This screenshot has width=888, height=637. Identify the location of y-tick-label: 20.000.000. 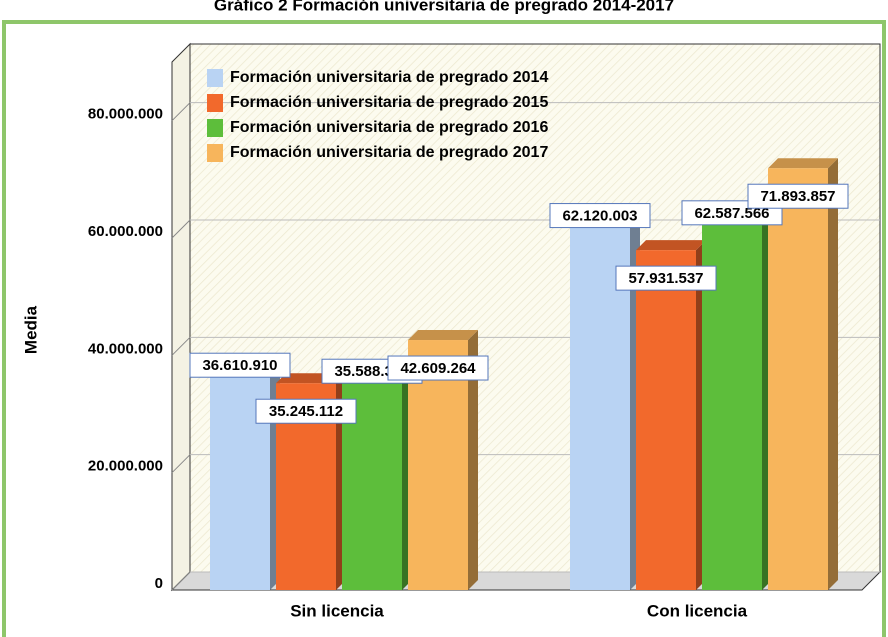
(125, 466).